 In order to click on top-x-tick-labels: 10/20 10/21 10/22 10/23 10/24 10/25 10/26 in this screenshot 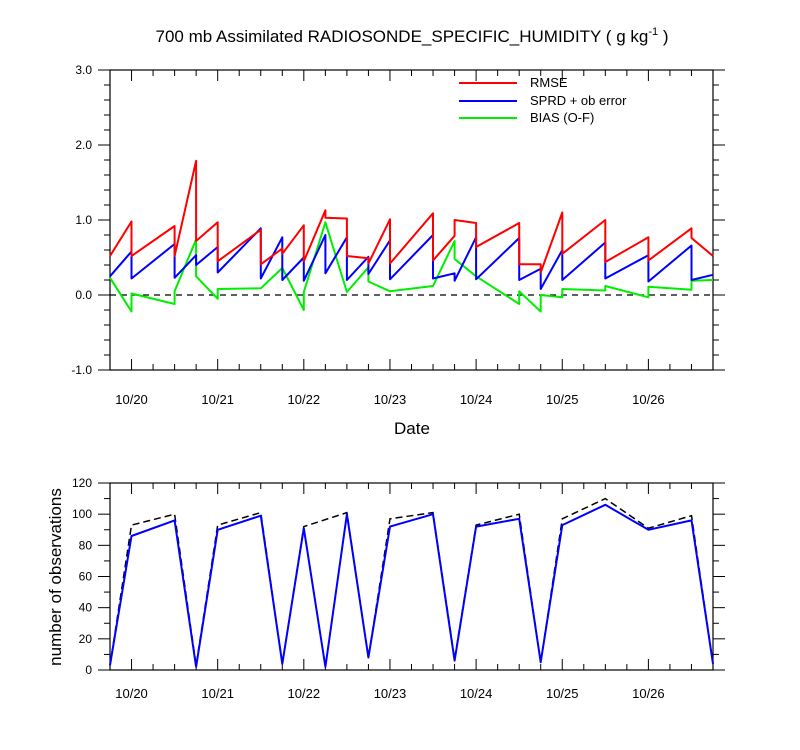, I will do `click(389, 399)`.